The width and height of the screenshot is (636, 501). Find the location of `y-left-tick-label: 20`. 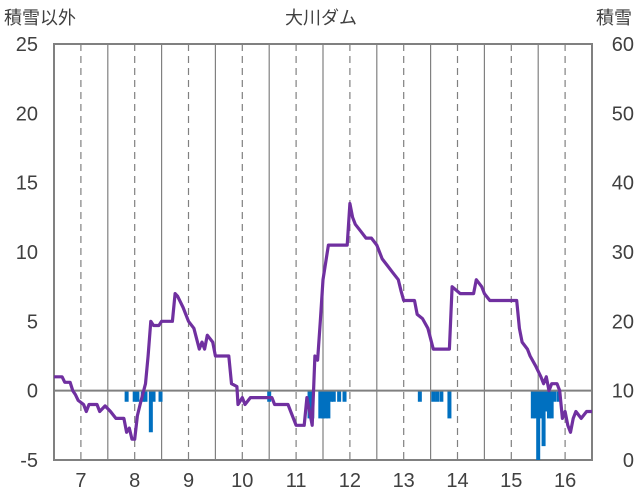

y-left-tick-label: 20 is located at coordinates (27, 114).